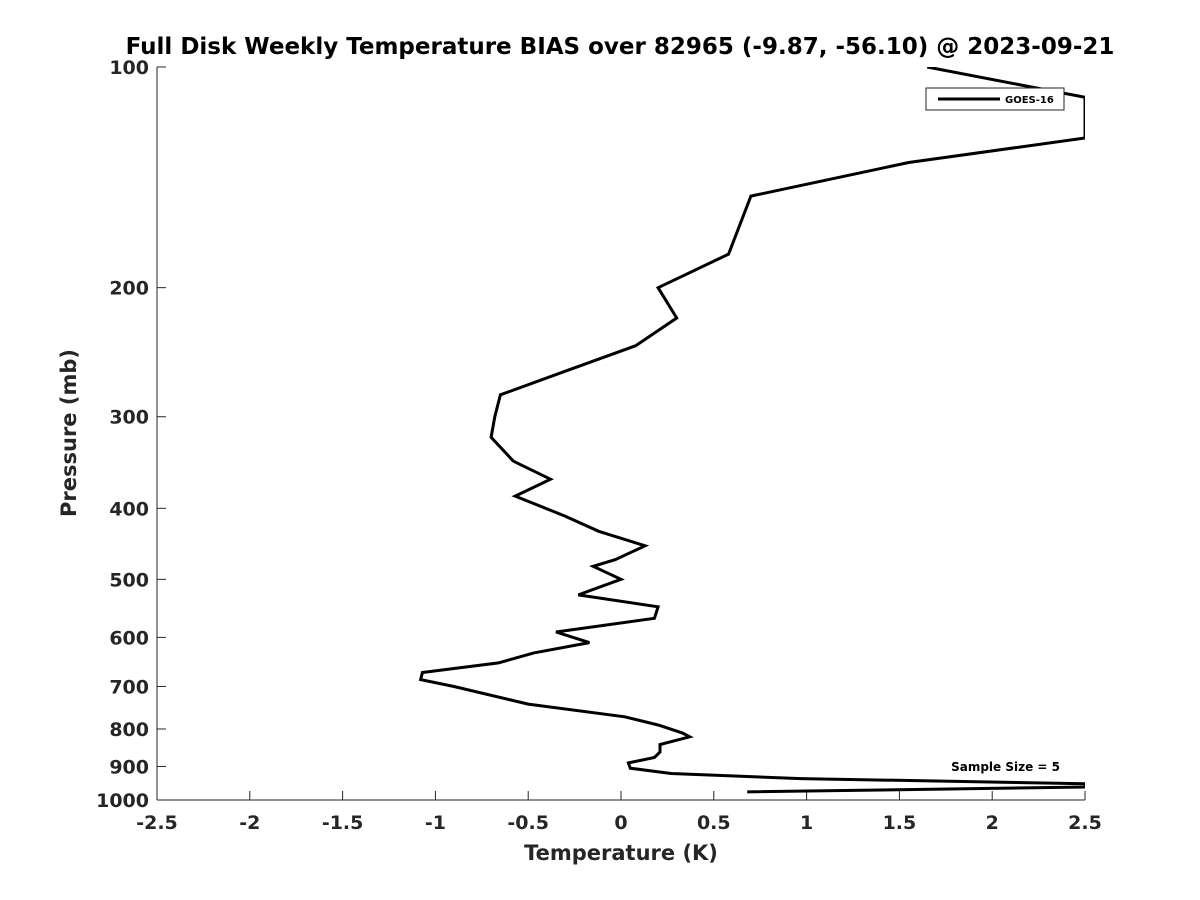 This screenshot has height=900, width=1200. Describe the element at coordinates (621, 853) in the screenshot. I see `x-axis-label: Temperature (K)` at that location.